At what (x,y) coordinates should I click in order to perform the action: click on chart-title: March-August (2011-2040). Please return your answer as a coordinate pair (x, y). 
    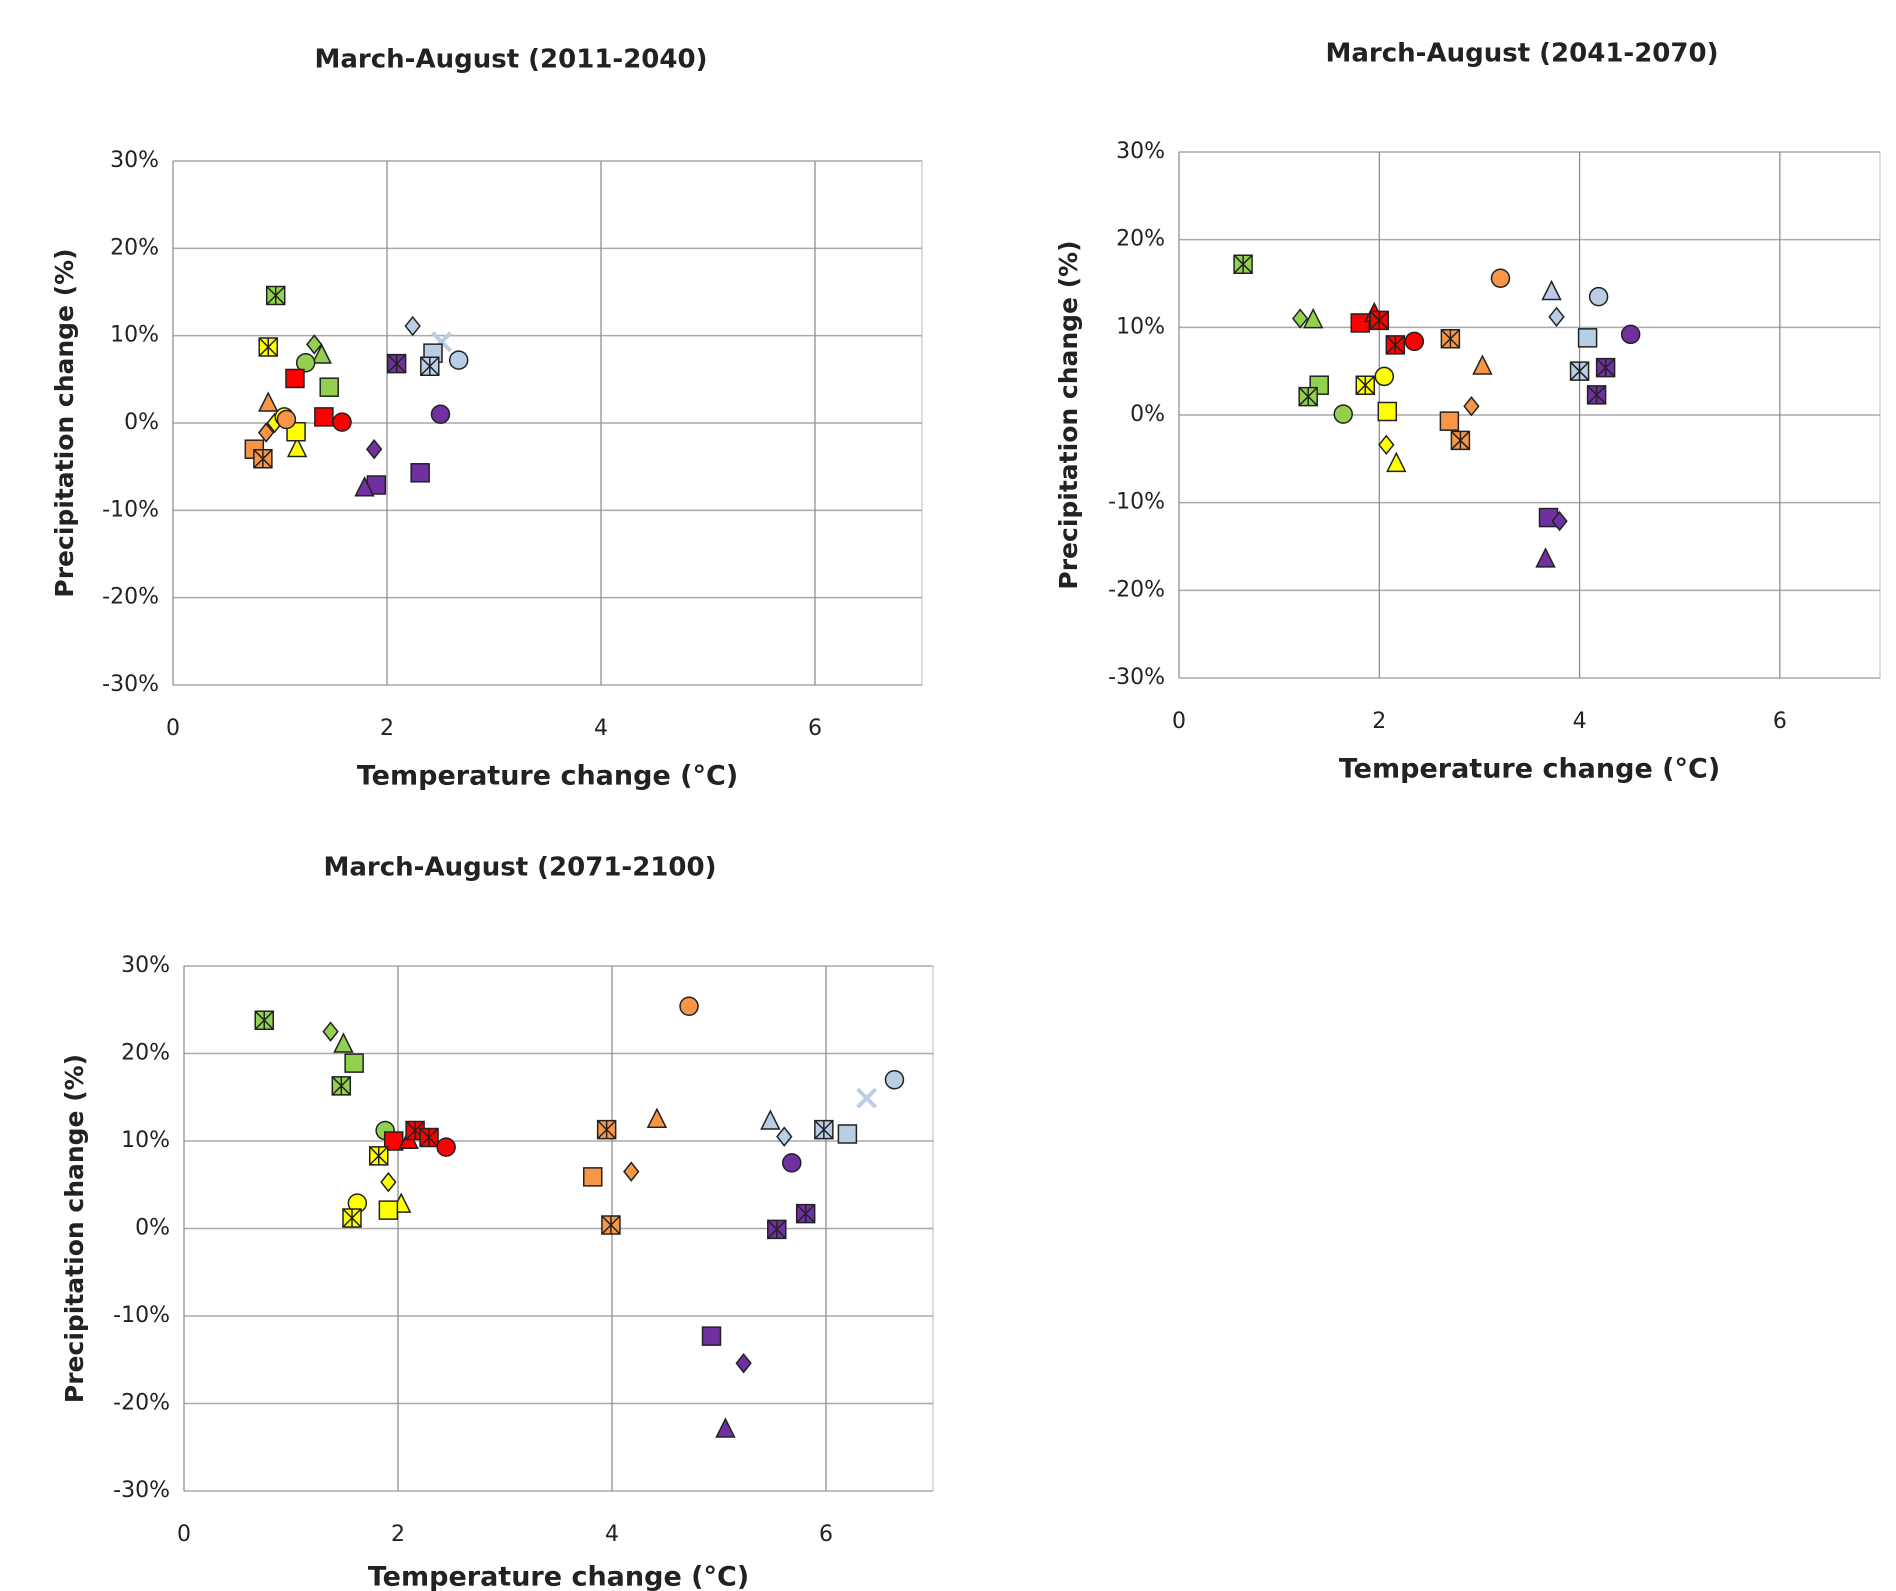
    Looking at the image, I should click on (511, 60).